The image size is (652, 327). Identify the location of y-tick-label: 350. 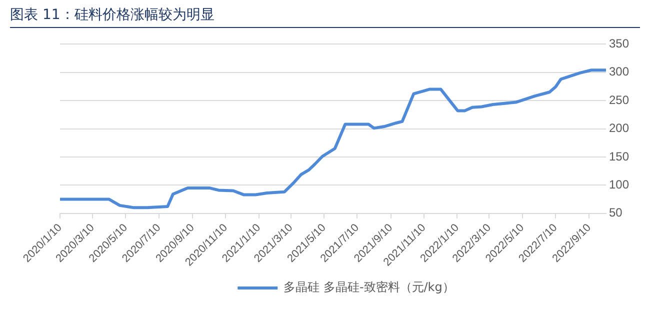
(619, 43).